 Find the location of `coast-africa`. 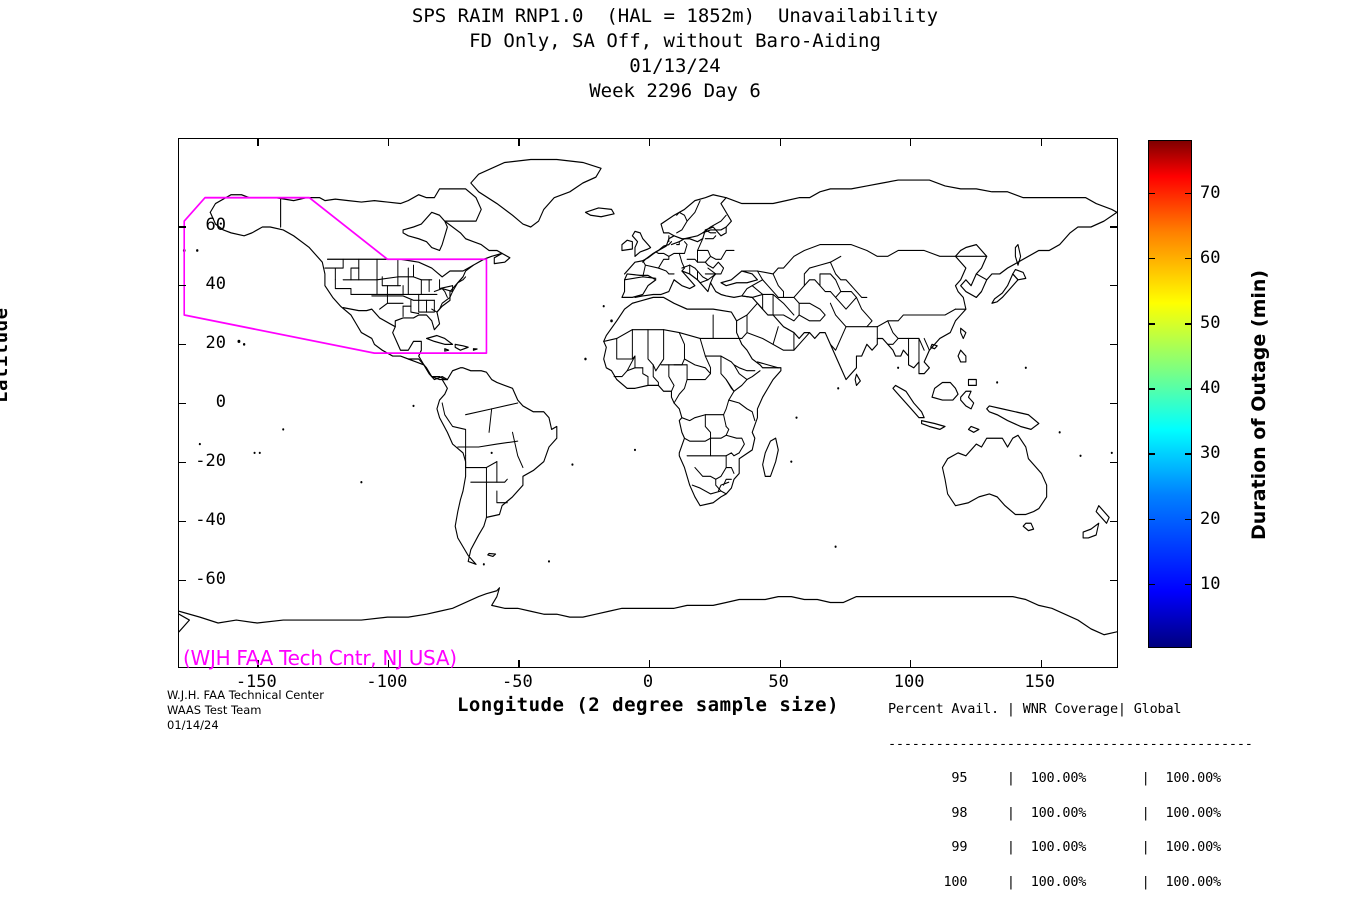

coast-africa is located at coordinates (692, 401).